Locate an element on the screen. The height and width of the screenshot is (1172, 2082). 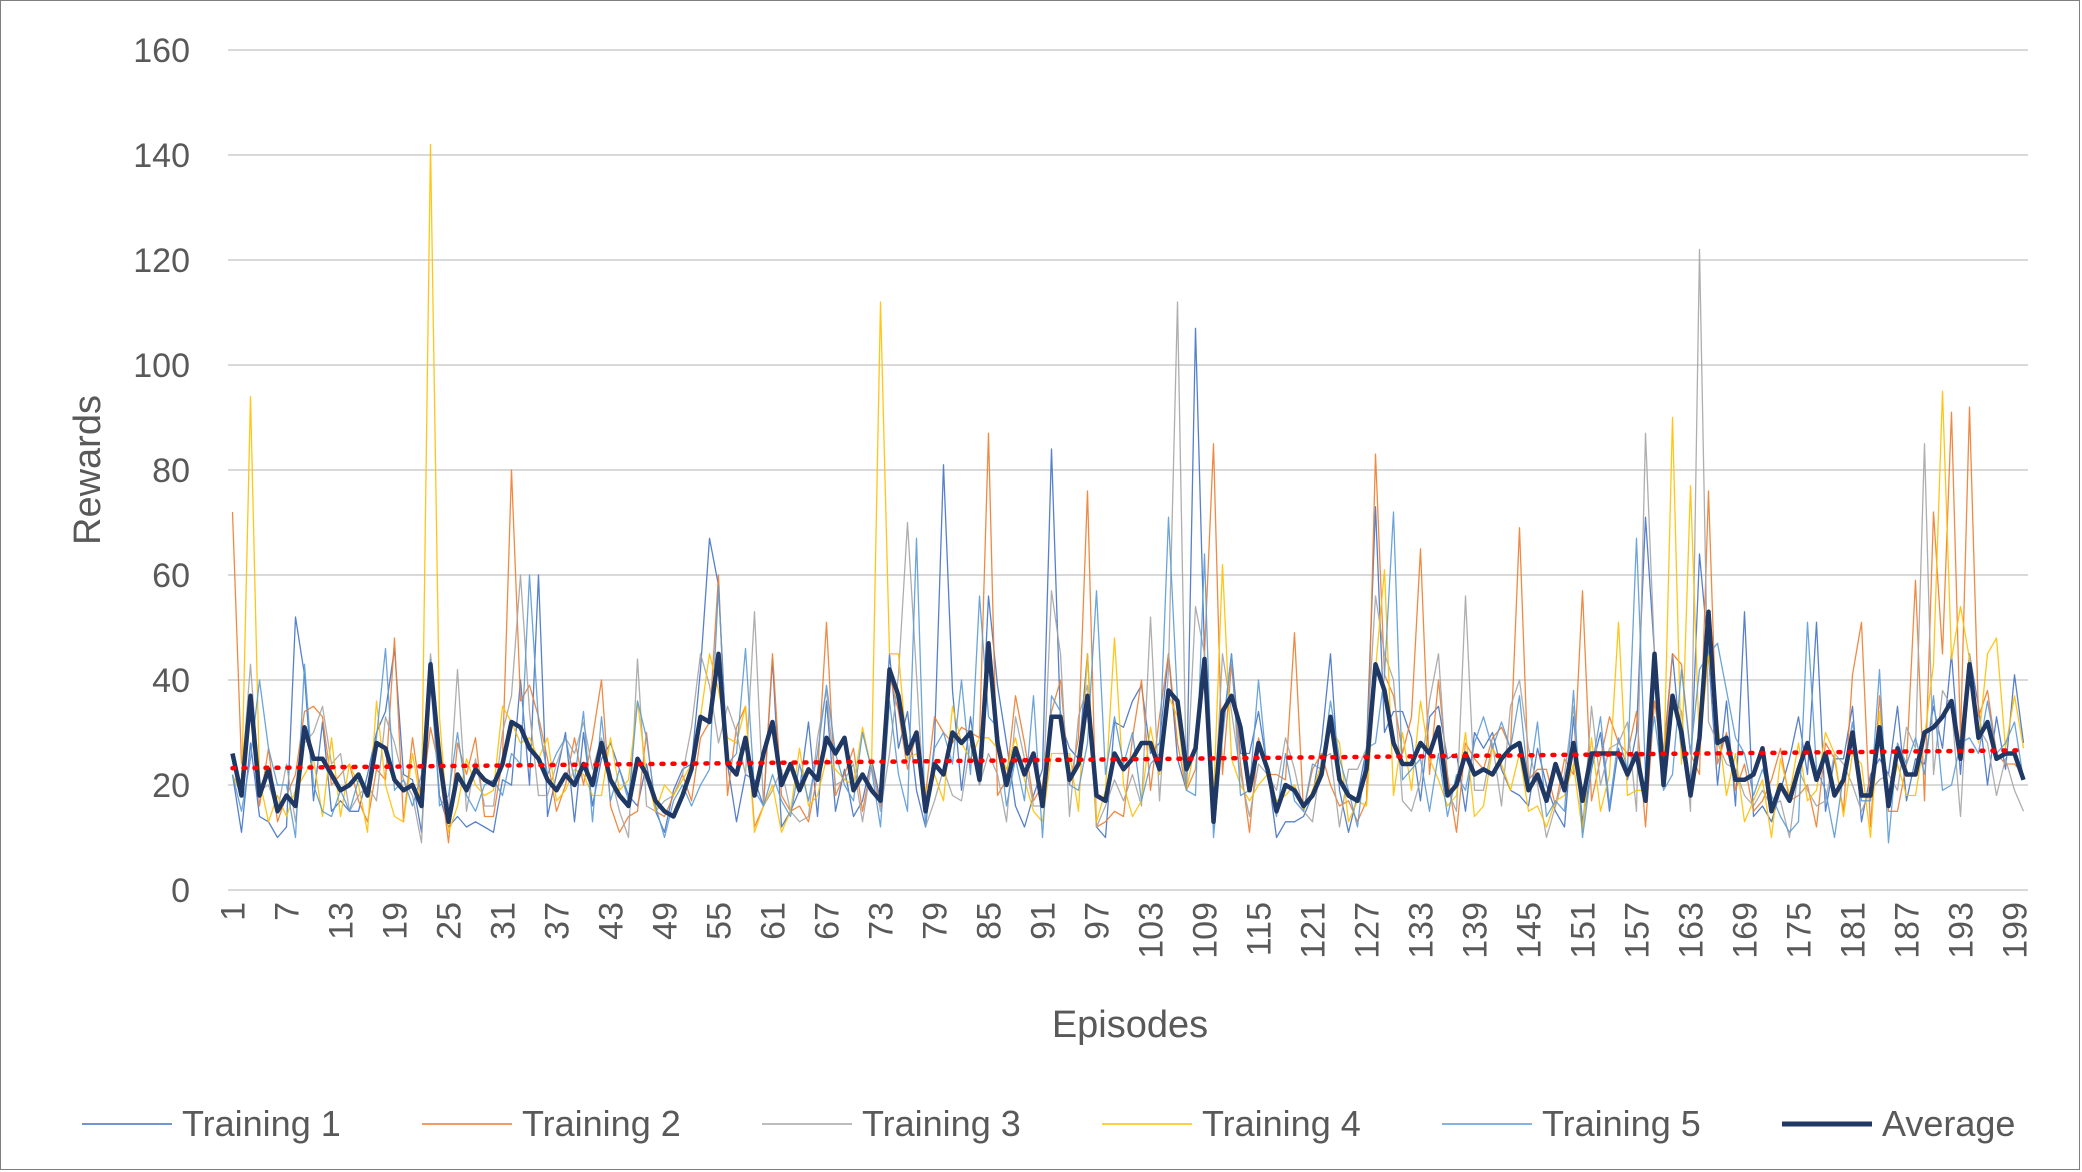
x-tick-label: 151 is located at coordinates (1584, 930).